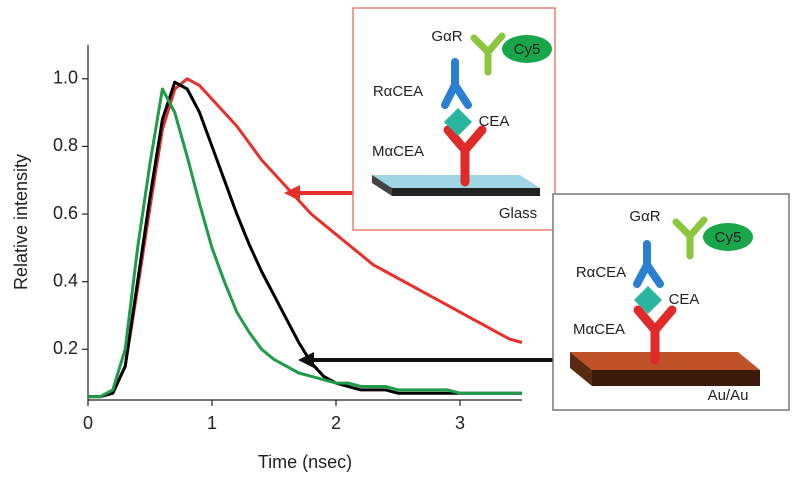 This screenshot has width=795, height=482. Describe the element at coordinates (212, 423) in the screenshot. I see `x-tick-label: 1` at that location.